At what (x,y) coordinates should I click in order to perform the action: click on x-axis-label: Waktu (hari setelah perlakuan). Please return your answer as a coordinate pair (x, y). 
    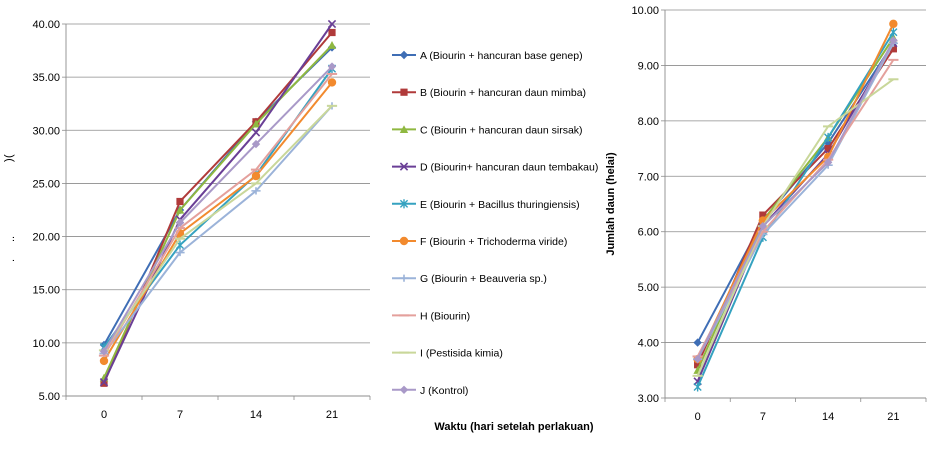
    Looking at the image, I should click on (513, 427).